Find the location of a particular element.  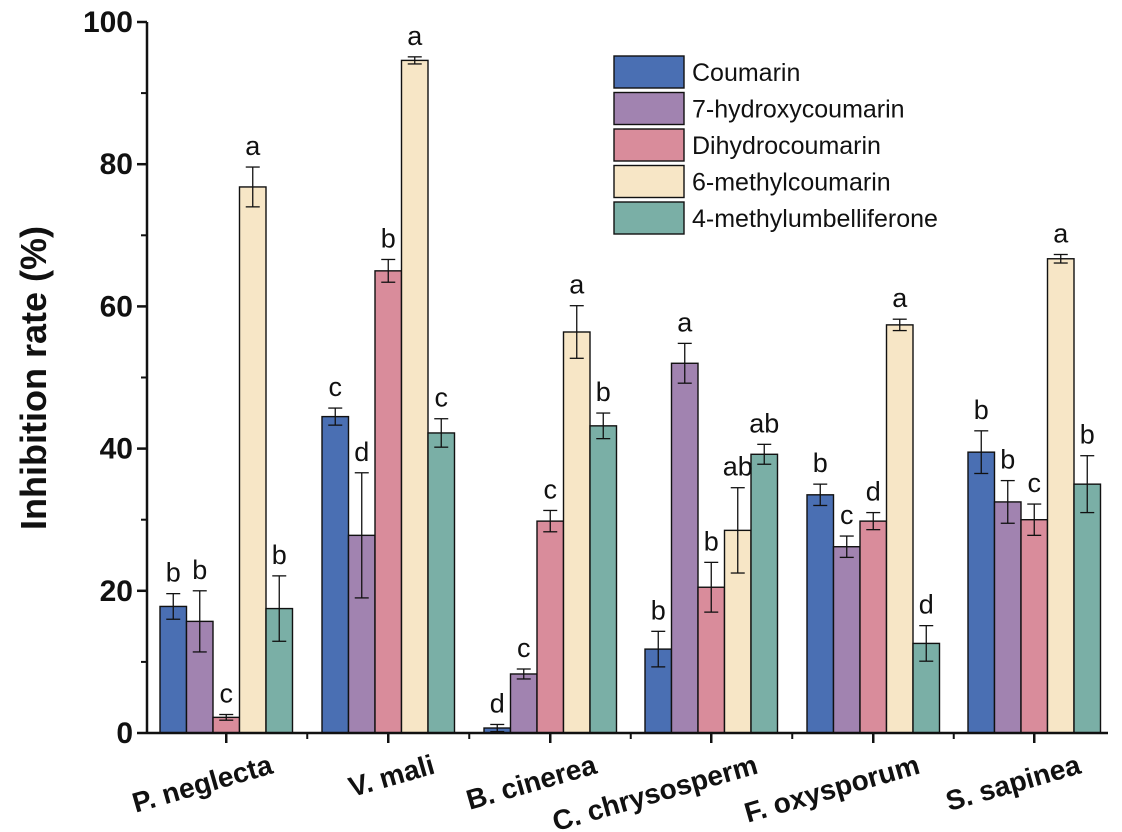

sig-letter-4-2: d is located at coordinates (873, 492).